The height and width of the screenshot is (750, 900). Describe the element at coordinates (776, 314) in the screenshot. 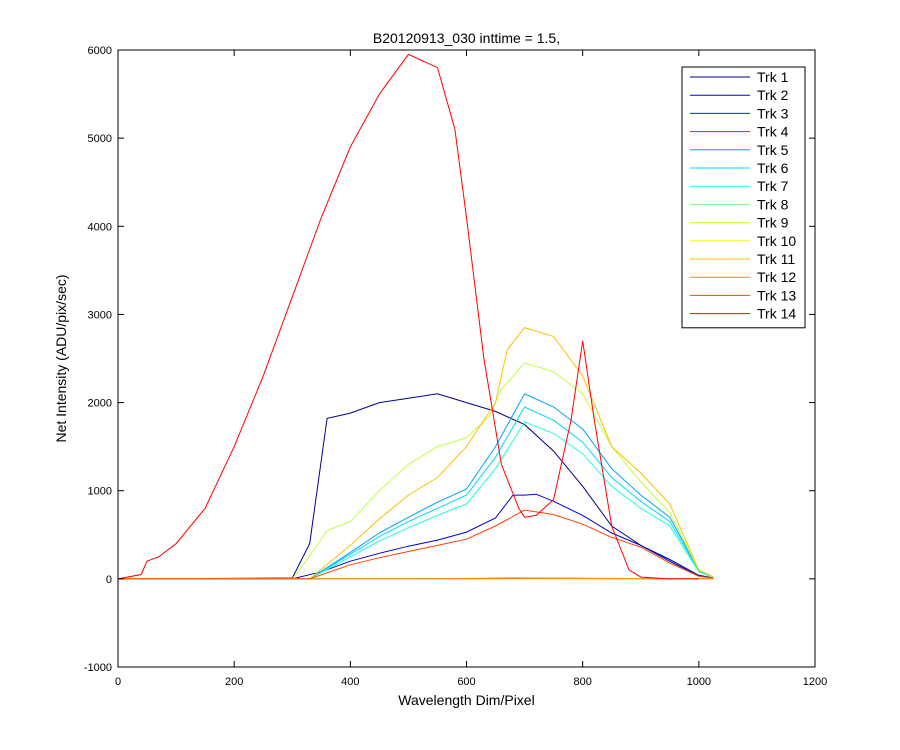

I see `legend-label: Trk 14` at that location.